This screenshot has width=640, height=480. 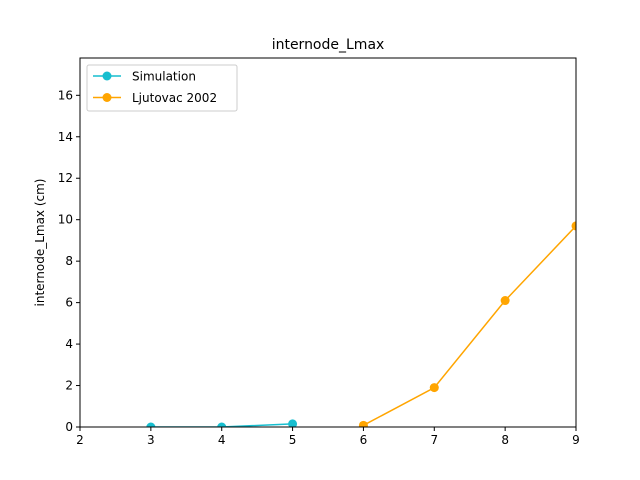 What do you see at coordinates (576, 440) in the screenshot?
I see `x-tick-label: 9` at bounding box center [576, 440].